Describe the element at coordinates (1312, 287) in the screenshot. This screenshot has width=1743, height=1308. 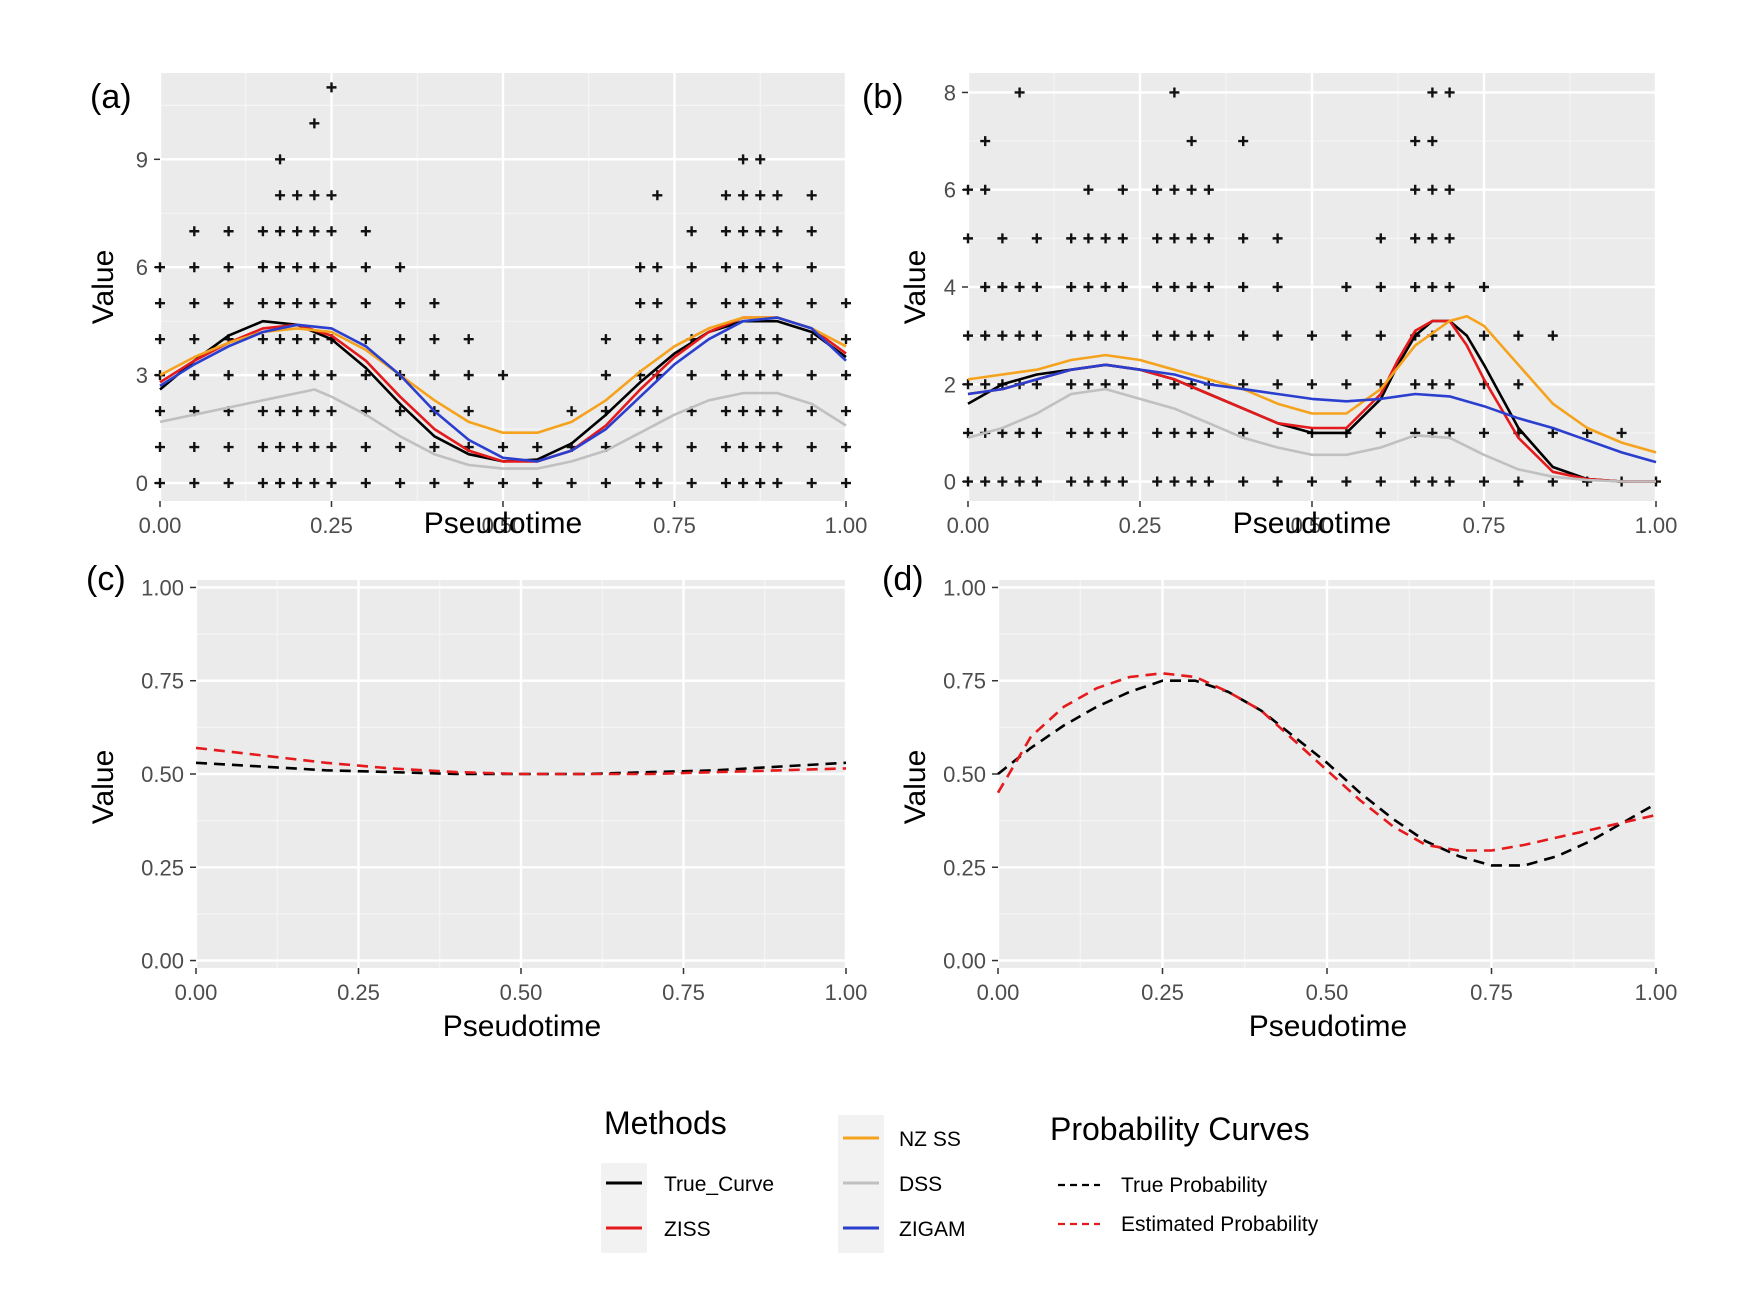
I see `data-points` at that location.